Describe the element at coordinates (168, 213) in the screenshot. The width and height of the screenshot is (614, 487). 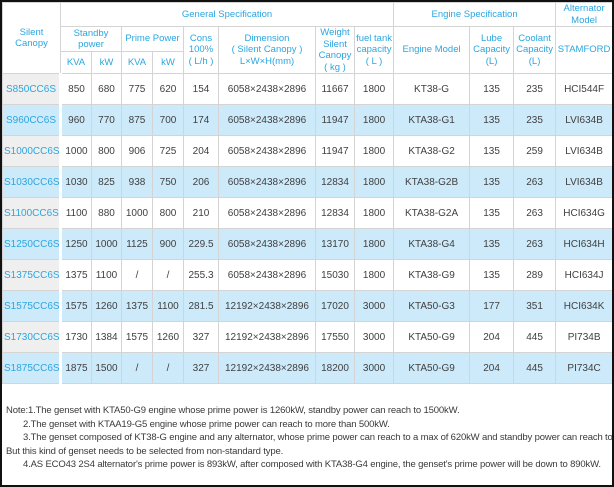
I see `cell-prime_kw: 800` at that location.